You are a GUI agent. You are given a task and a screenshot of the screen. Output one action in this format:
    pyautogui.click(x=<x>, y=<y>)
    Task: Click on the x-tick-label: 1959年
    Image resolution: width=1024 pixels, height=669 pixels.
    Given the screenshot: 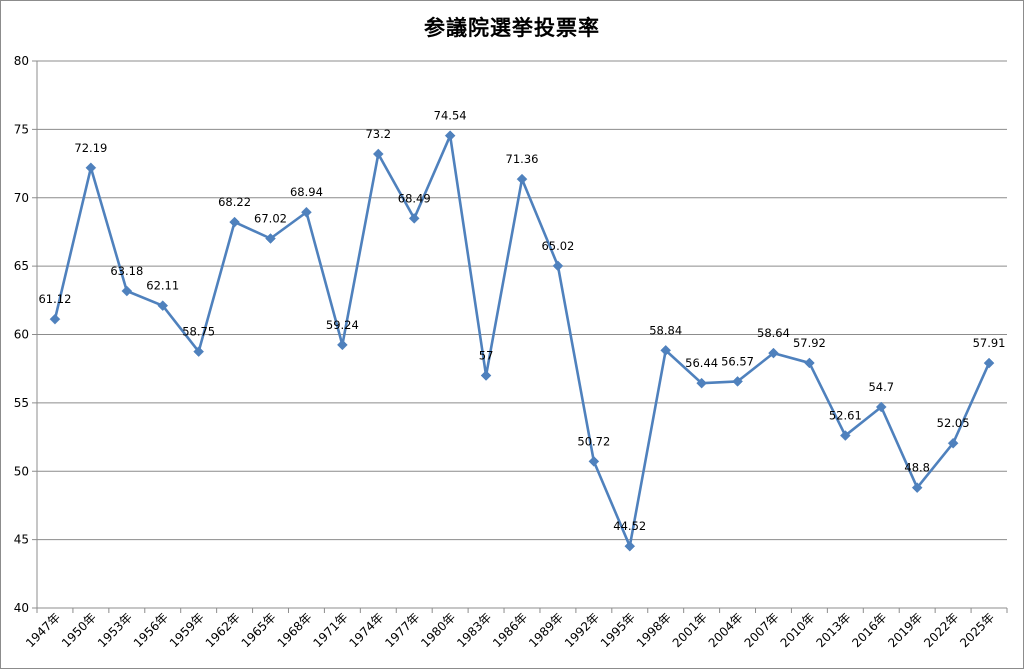 What is the action you would take?
    pyautogui.click(x=187, y=630)
    